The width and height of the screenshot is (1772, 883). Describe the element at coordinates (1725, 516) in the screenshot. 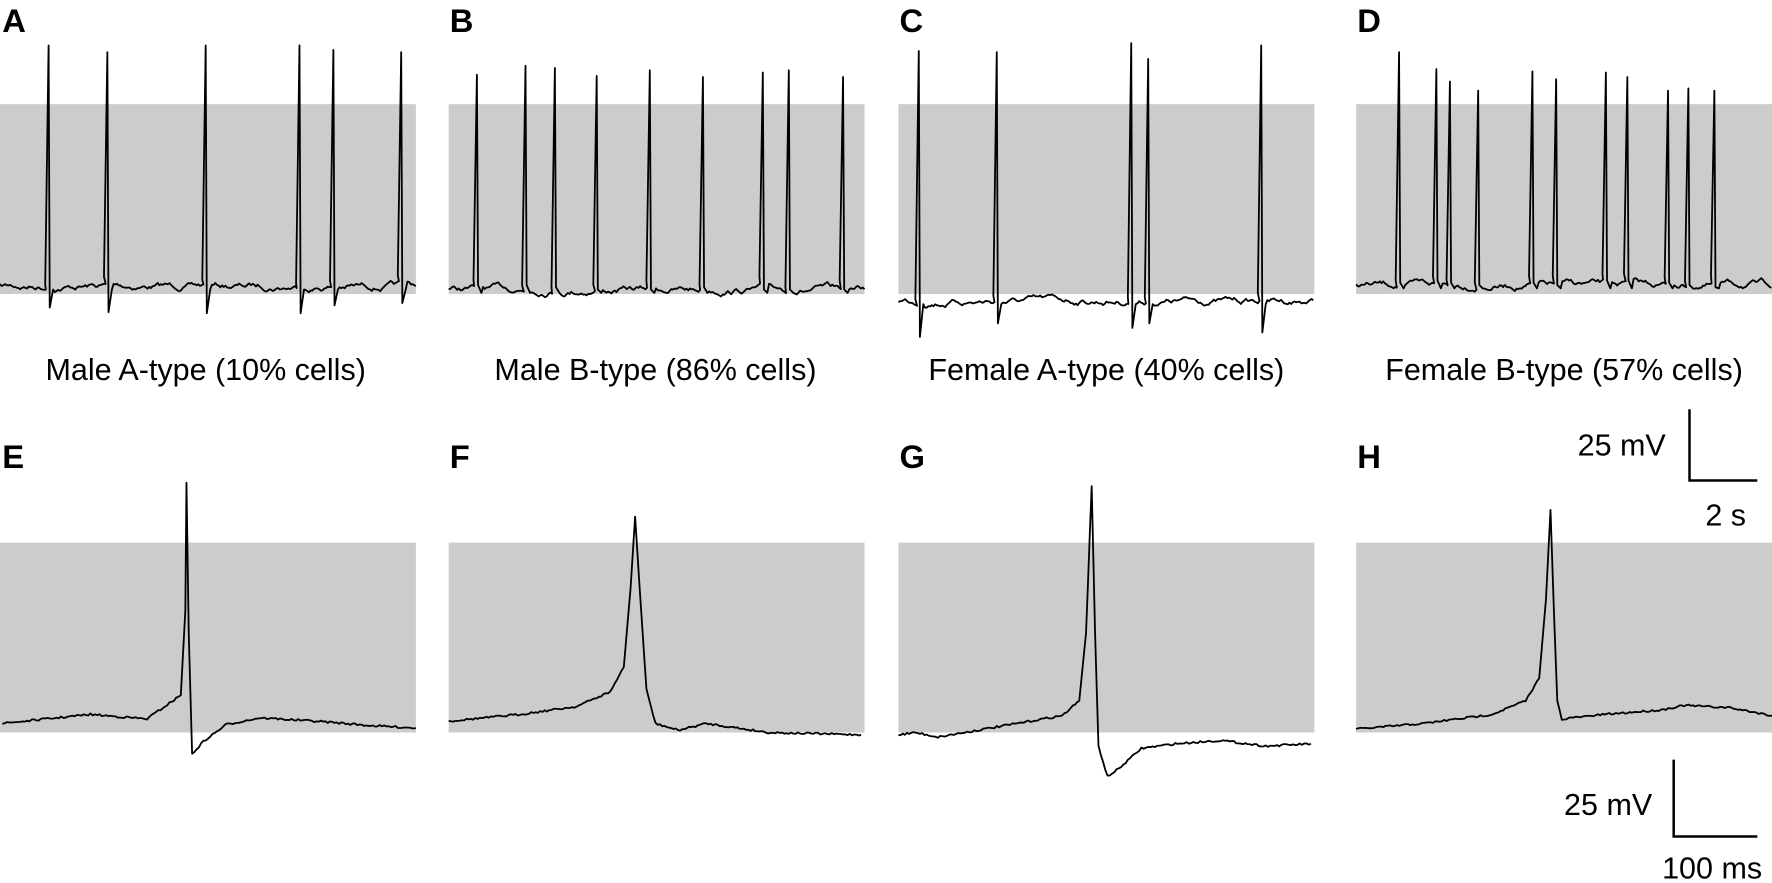

I see `scale-time: 2 s` at that location.